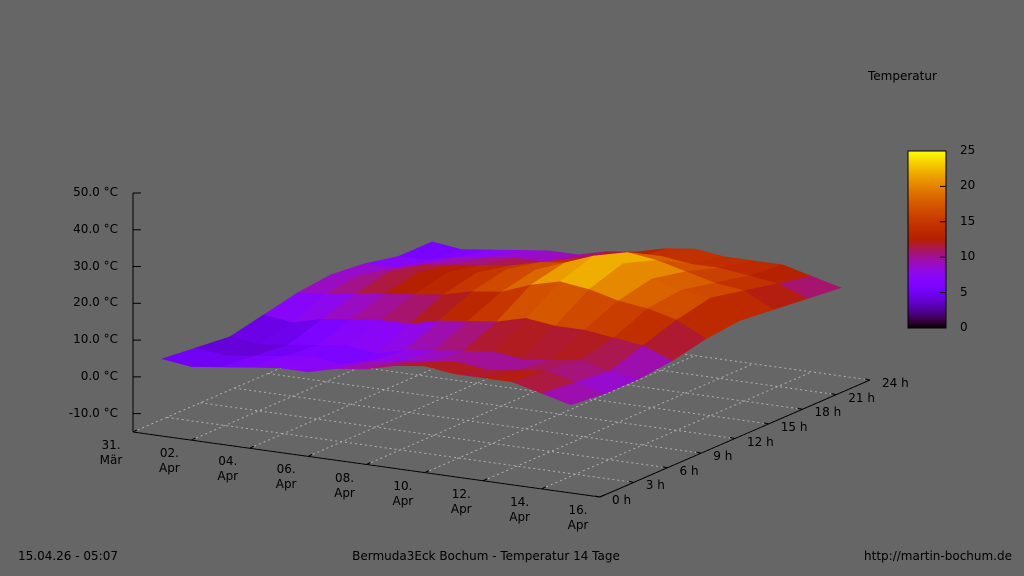  I want to click on x-tick-label: 14. Apr, so click(519, 509).